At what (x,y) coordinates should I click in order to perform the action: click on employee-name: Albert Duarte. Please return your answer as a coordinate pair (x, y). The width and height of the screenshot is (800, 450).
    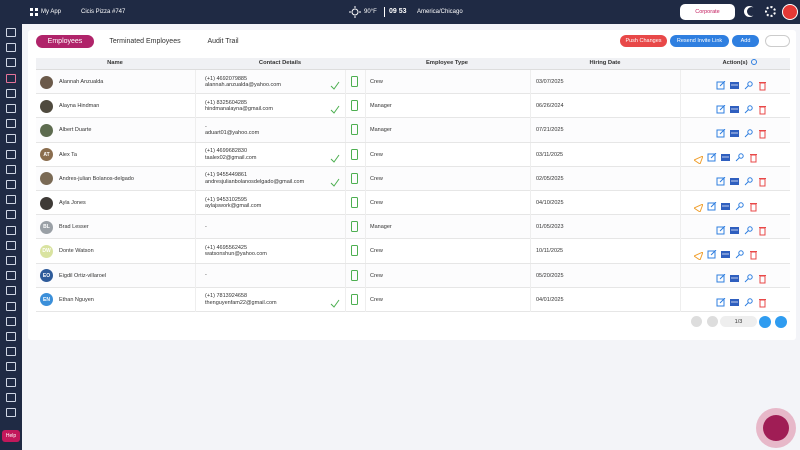
    Looking at the image, I should click on (75, 130).